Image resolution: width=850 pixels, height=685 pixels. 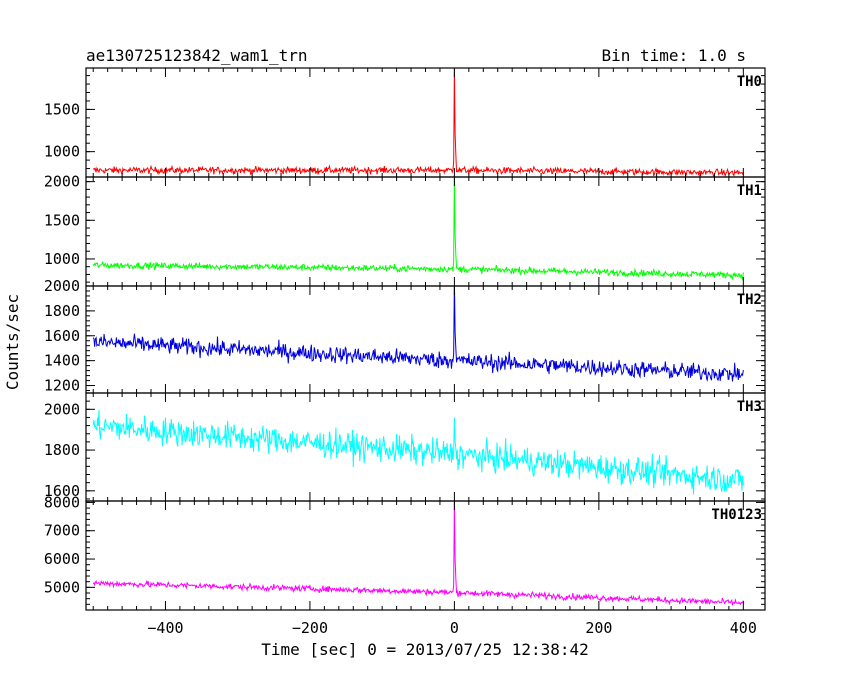 What do you see at coordinates (62, 531) in the screenshot?
I see `y-tick-label: 7000` at bounding box center [62, 531].